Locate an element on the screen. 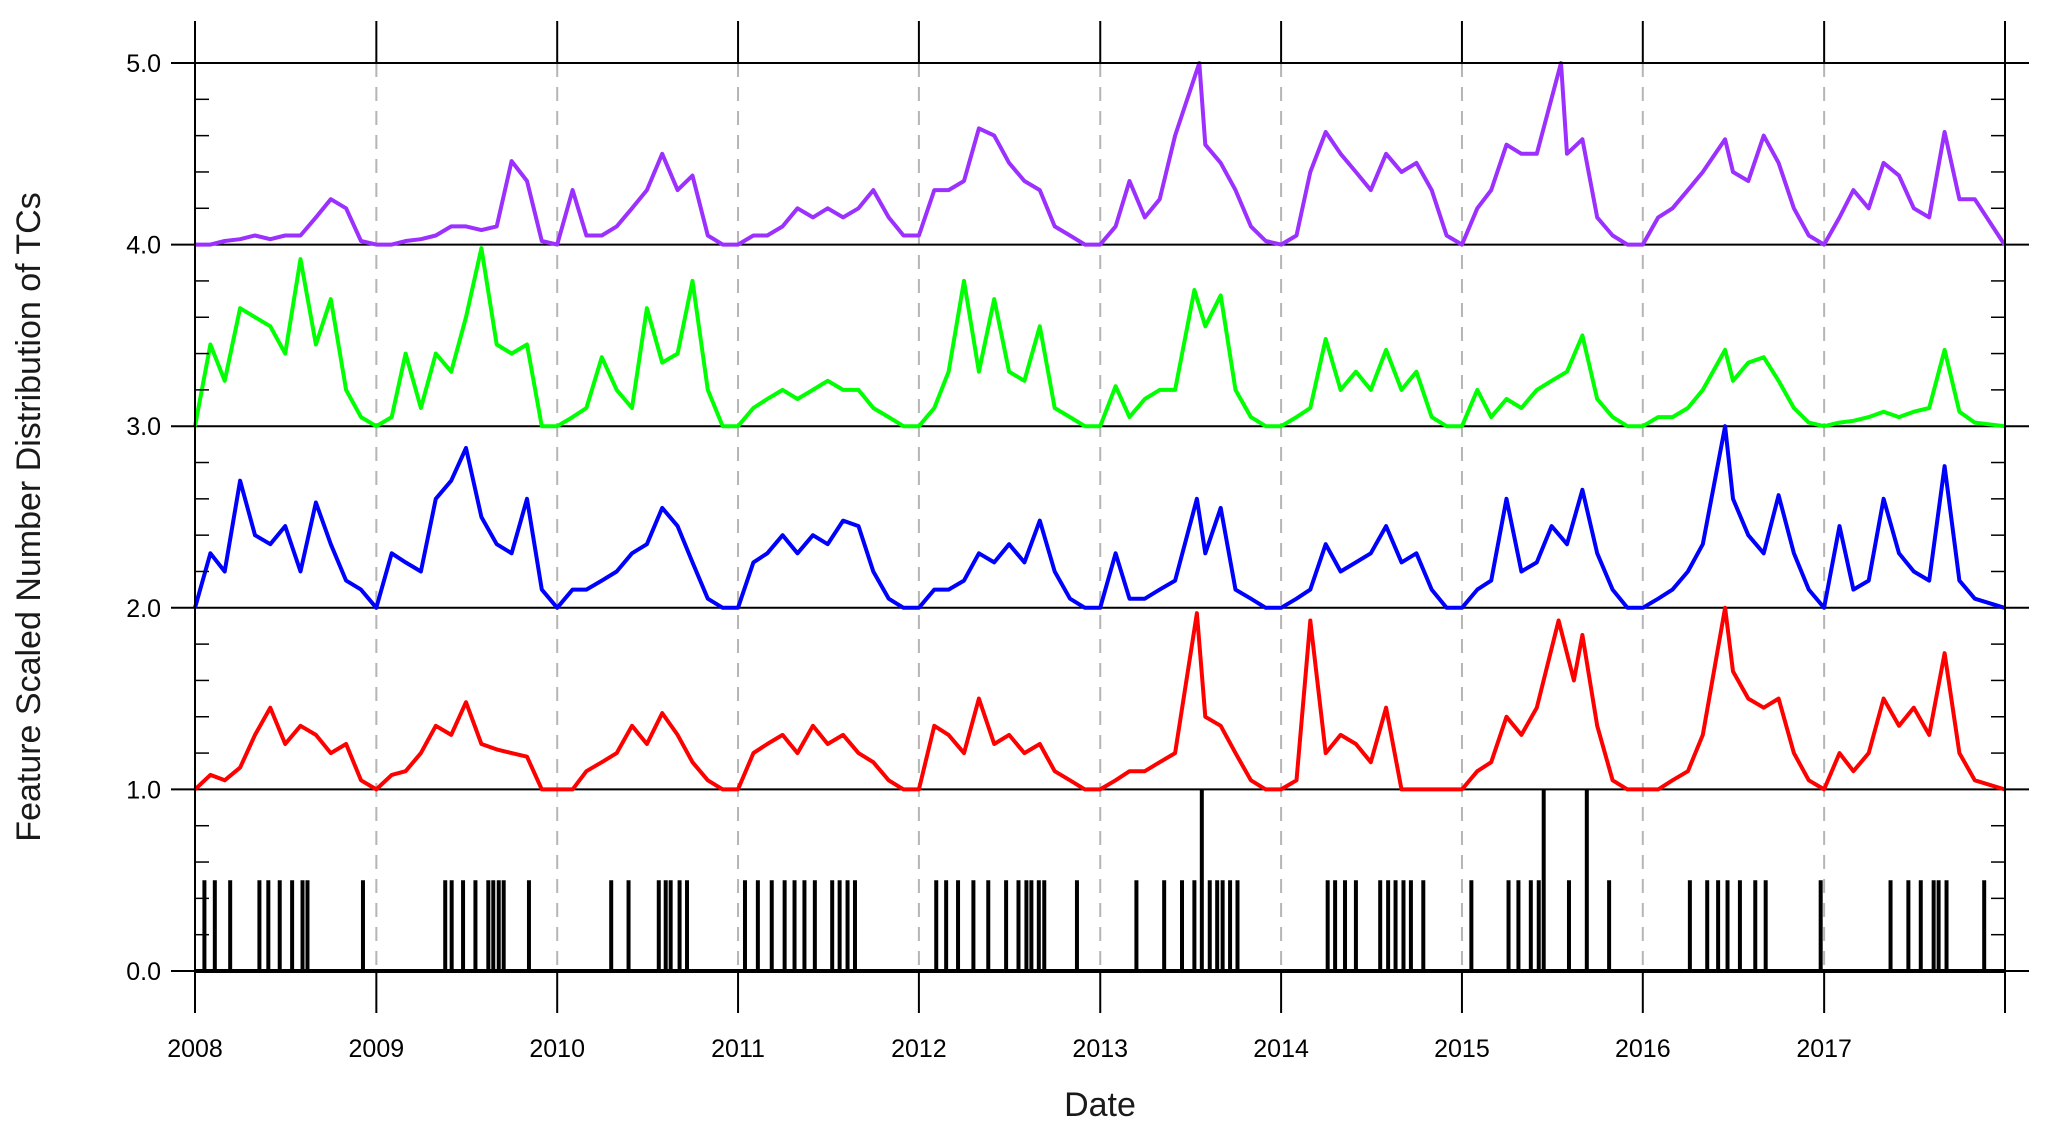  series-ff0000 is located at coordinates (1099, 698).